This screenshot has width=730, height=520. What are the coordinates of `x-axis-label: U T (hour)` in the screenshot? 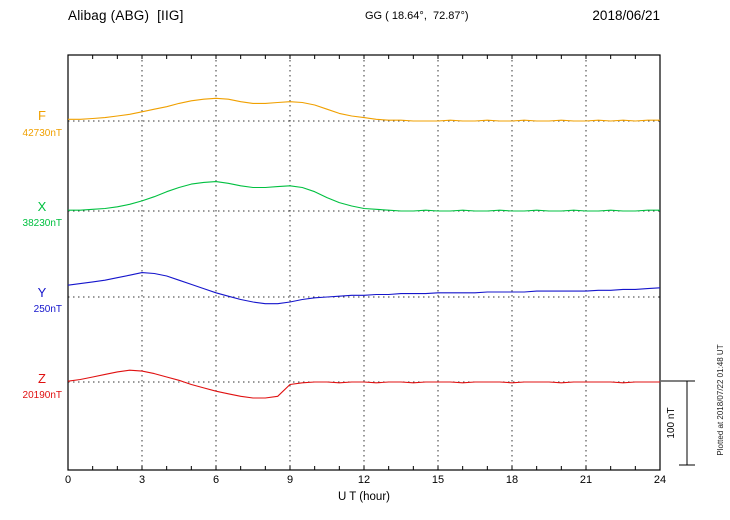 It's located at (364, 497).